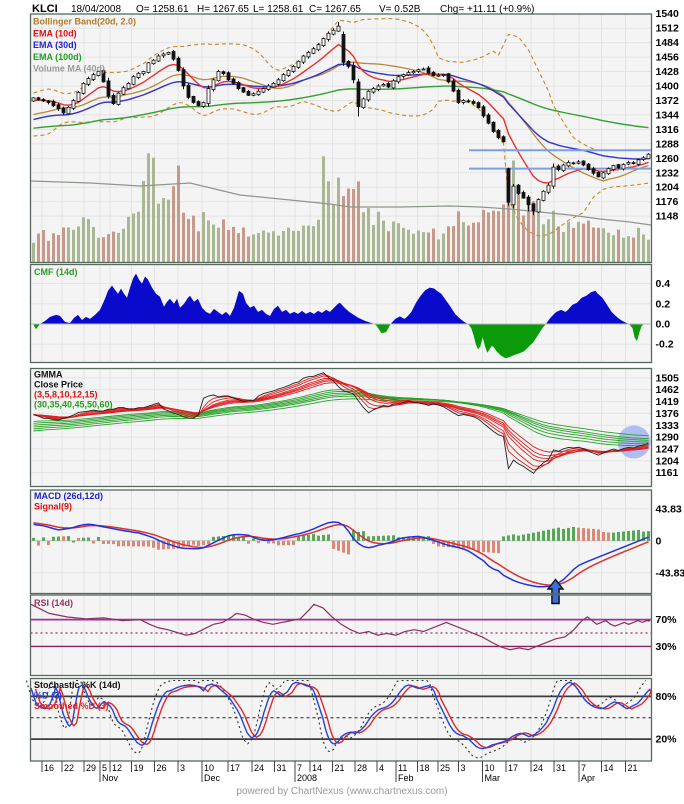  What do you see at coordinates (139, 768) in the screenshot?
I see `svg-text: 19` at bounding box center [139, 768].